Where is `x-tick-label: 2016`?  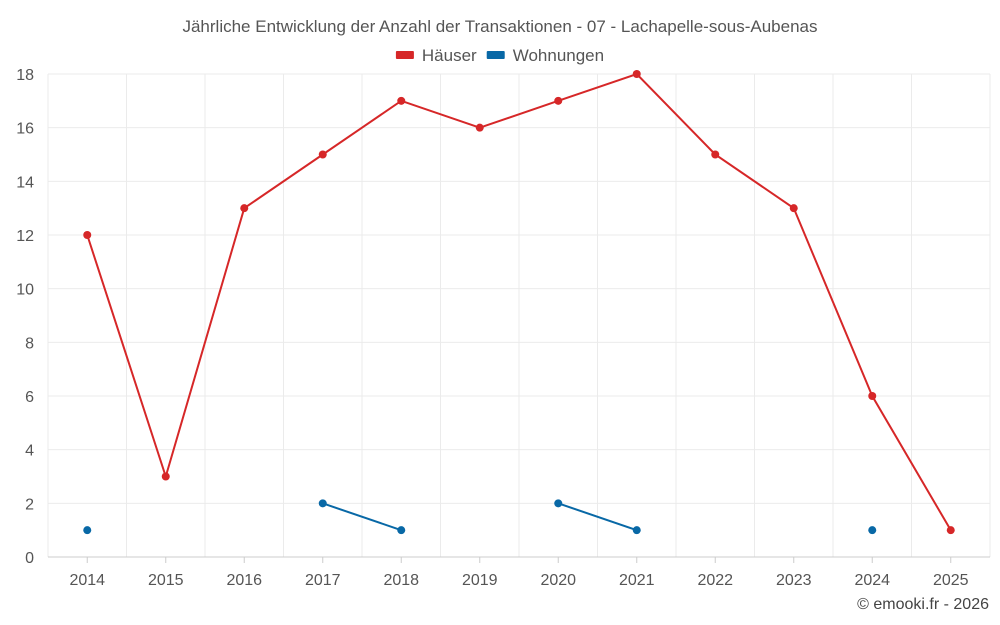 x-tick-label: 2016 is located at coordinates (244, 580).